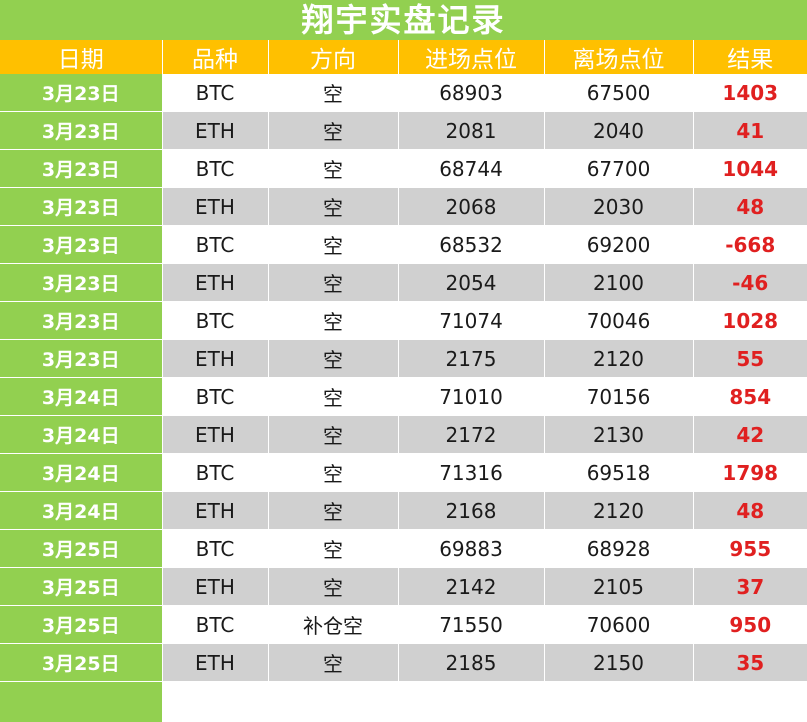 The height and width of the screenshot is (722, 807). What do you see at coordinates (750, 358) in the screenshot?
I see `cell-result: 55` at bounding box center [750, 358].